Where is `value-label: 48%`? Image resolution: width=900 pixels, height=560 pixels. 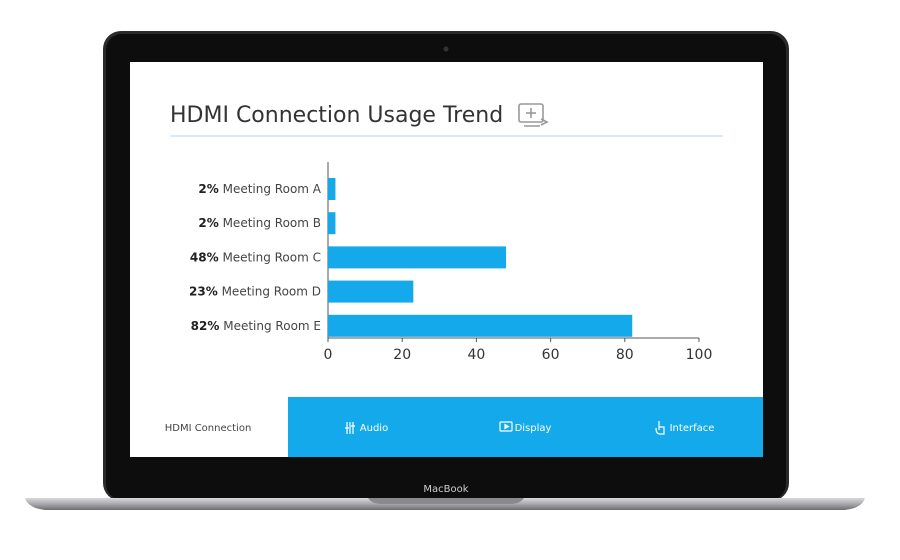 value-label: 48% is located at coordinates (204, 257).